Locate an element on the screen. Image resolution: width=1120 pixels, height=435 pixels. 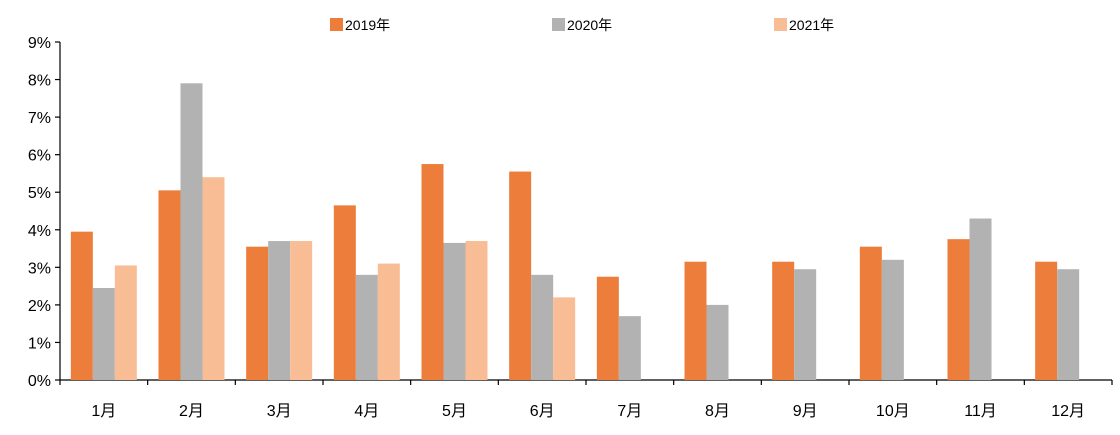
x-category-label: 4月 is located at coordinates (366, 411).